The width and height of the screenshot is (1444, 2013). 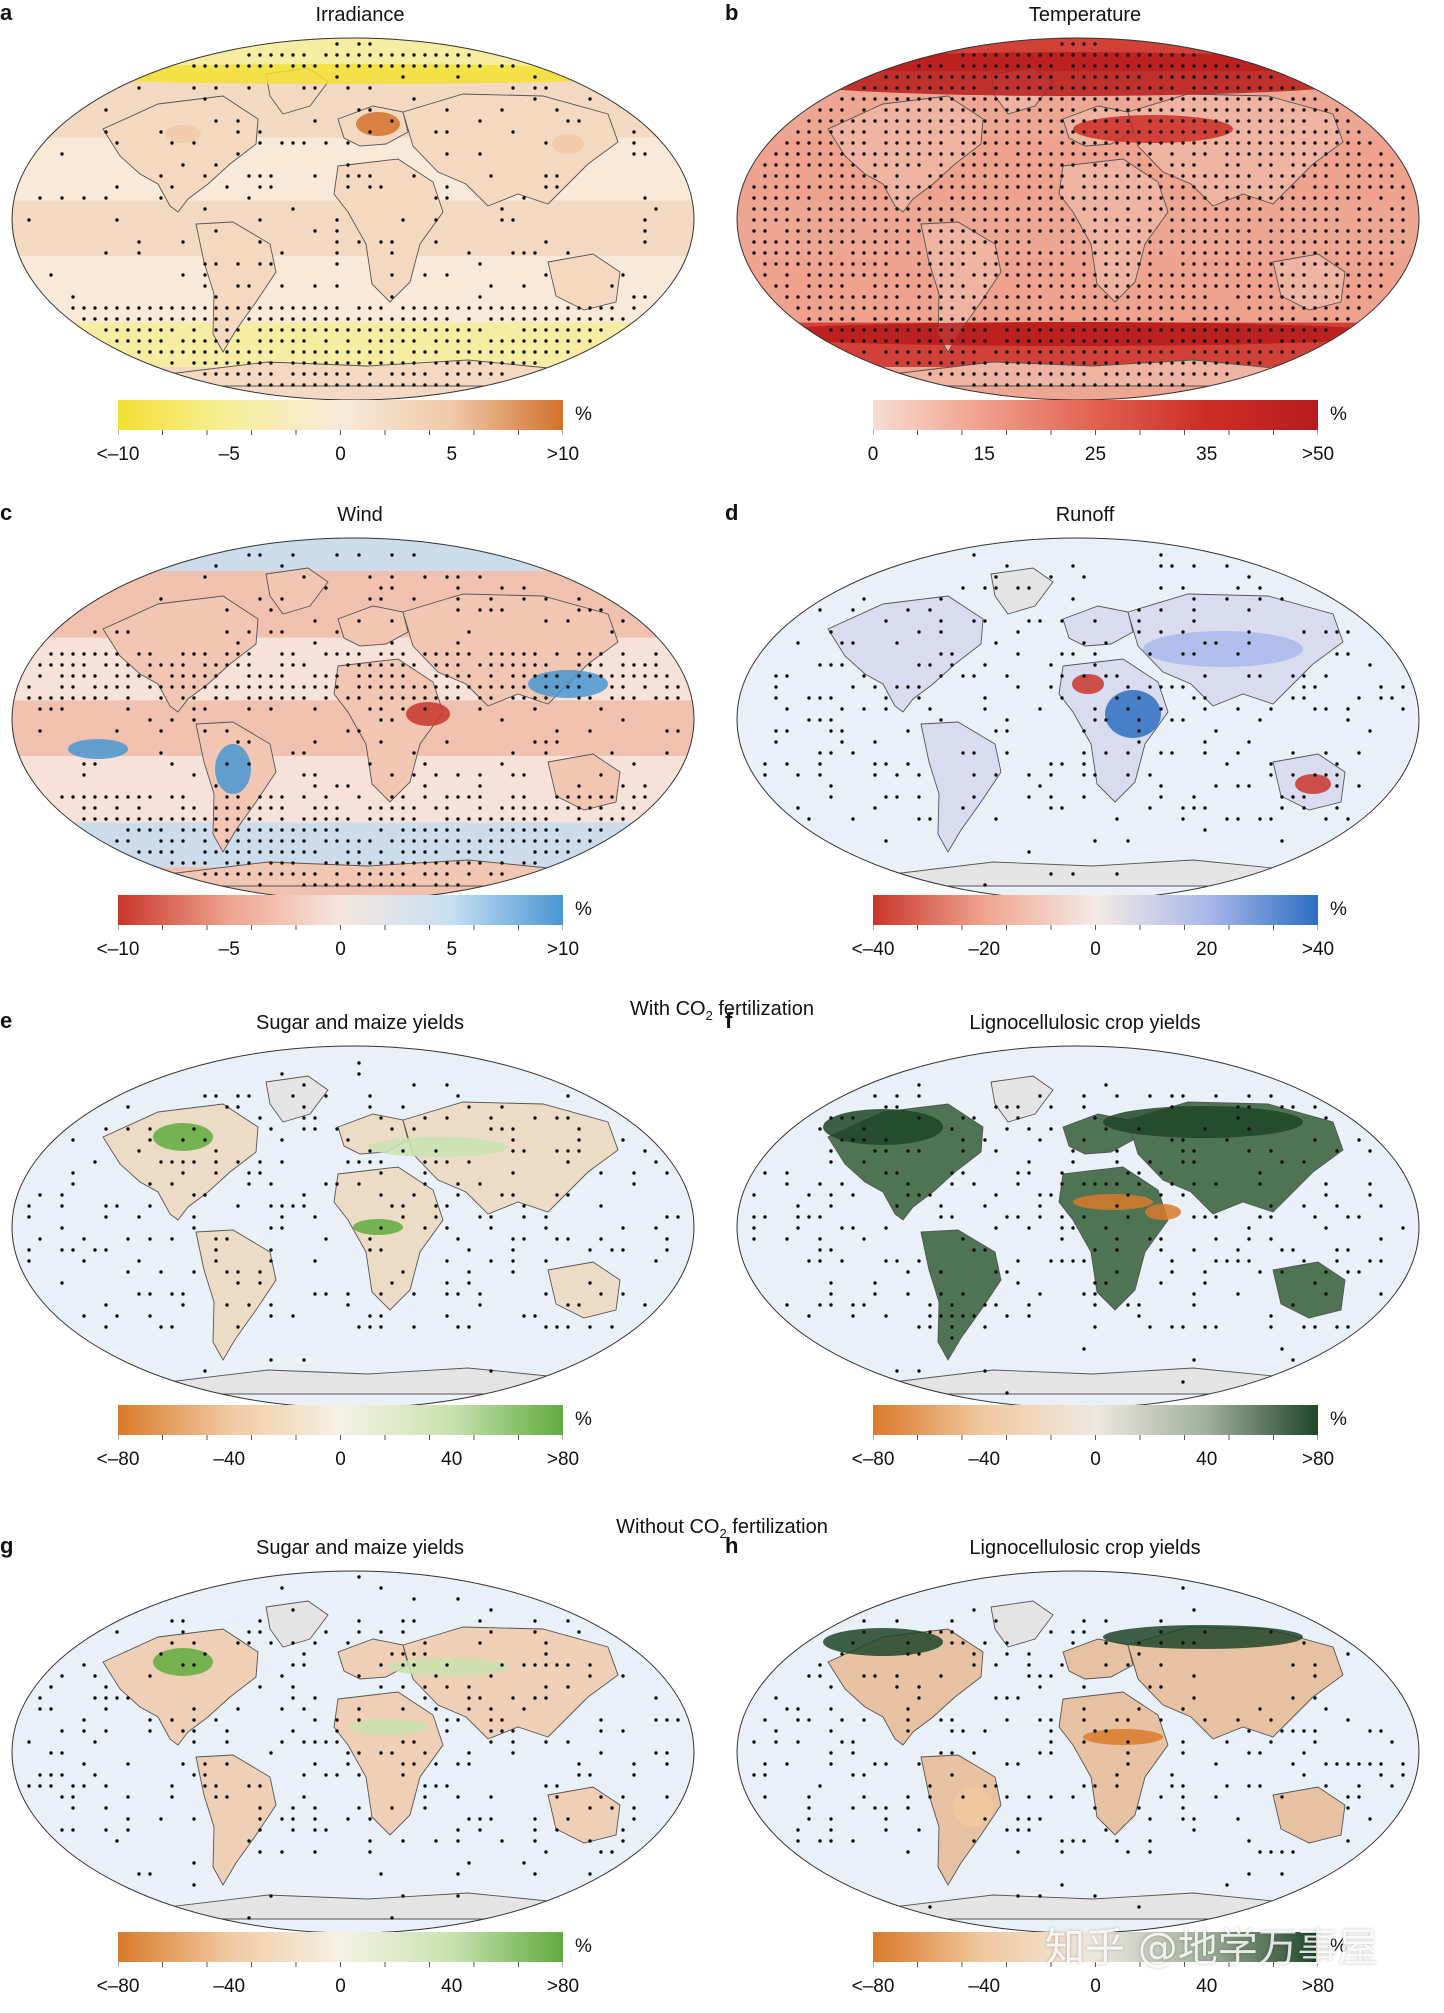 What do you see at coordinates (1095, 454) in the screenshot?
I see `colorbar-tick-label: 25` at bounding box center [1095, 454].